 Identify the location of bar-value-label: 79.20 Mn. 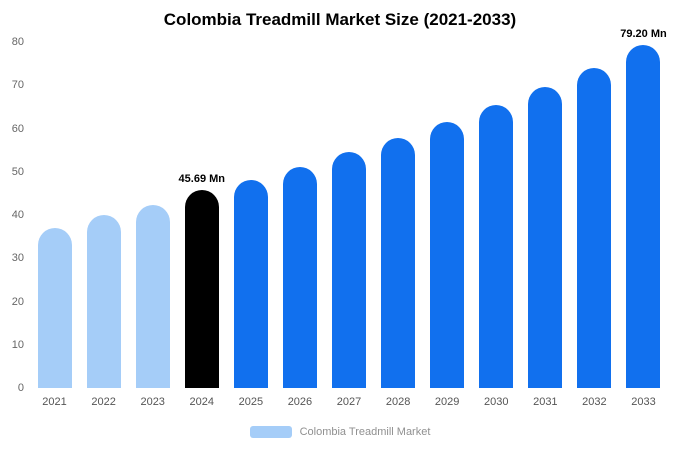
(643, 34).